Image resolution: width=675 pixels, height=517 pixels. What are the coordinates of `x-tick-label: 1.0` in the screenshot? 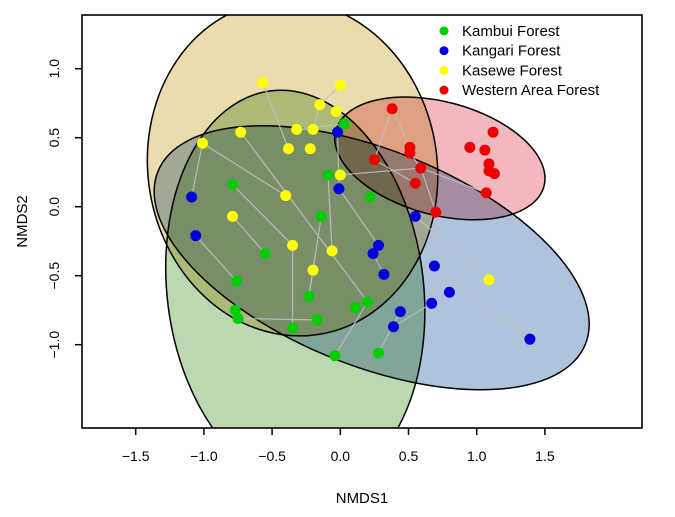 It's located at (477, 456).